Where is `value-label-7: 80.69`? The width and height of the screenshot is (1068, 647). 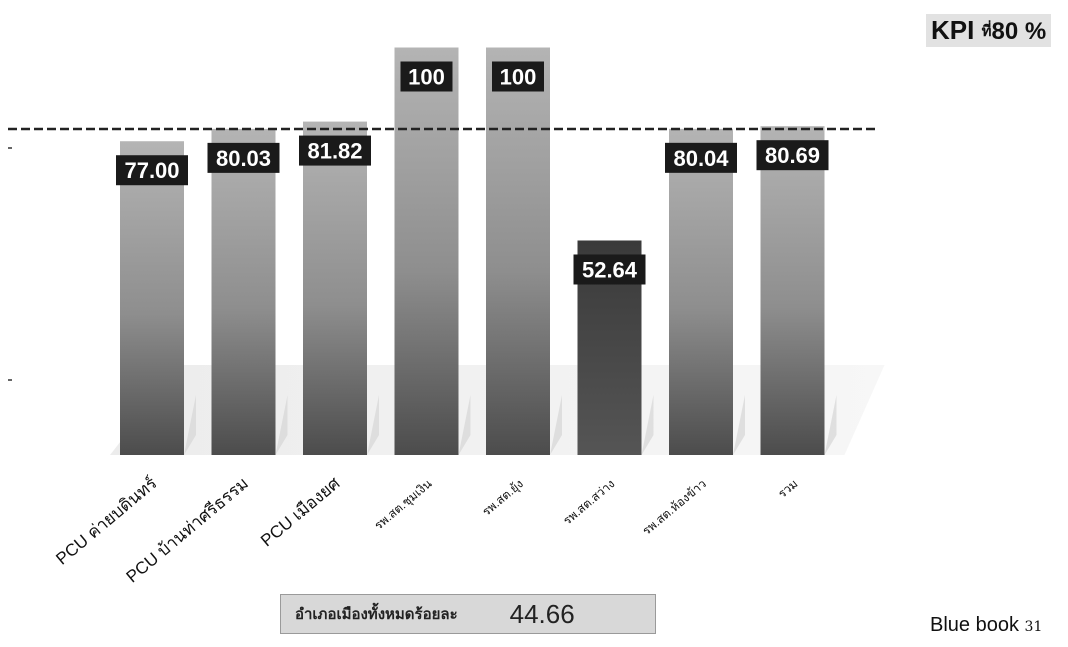 value-label-7: 80.69 is located at coordinates (792, 155).